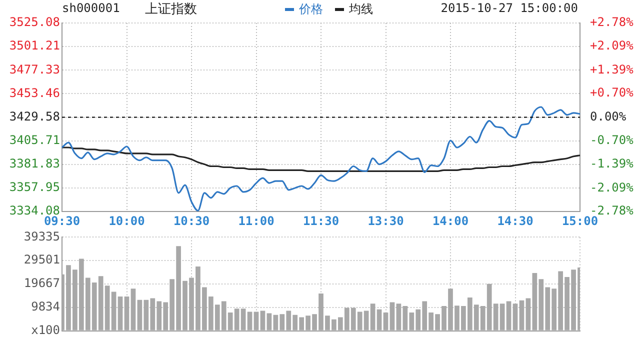 This screenshot has height=352, width=640. I want to click on y-tick-label: 3381.83, so click(34, 163).